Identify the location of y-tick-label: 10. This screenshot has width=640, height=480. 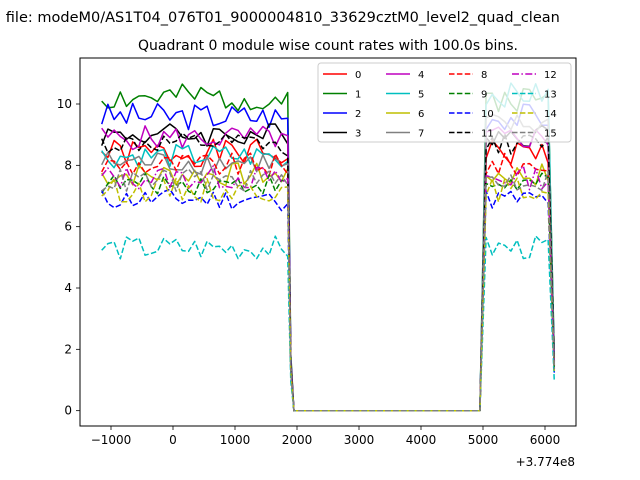
(64, 104).